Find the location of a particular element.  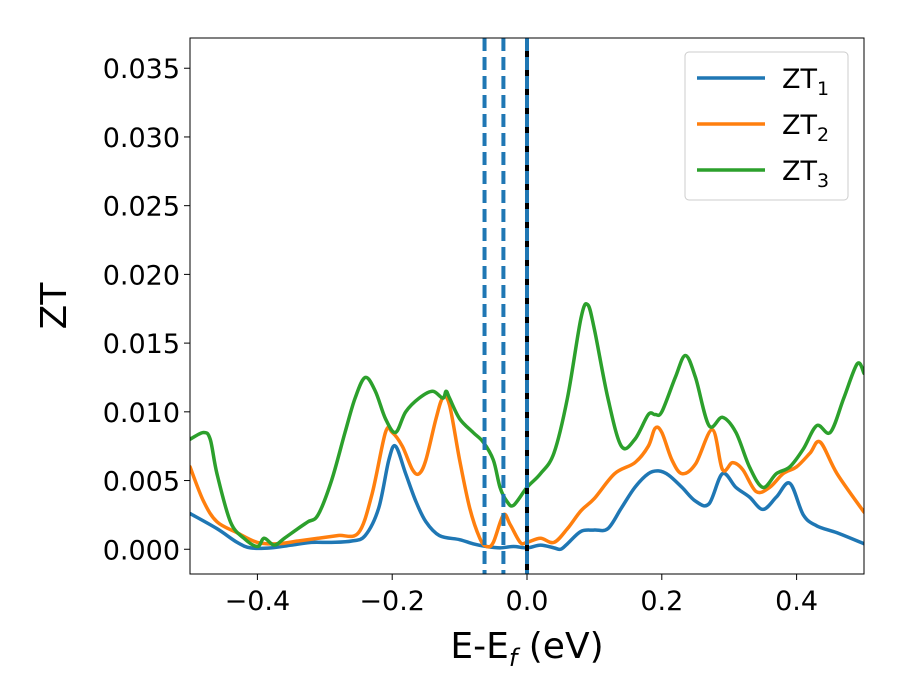

y-tick-label: 0.030 is located at coordinates (141, 138).